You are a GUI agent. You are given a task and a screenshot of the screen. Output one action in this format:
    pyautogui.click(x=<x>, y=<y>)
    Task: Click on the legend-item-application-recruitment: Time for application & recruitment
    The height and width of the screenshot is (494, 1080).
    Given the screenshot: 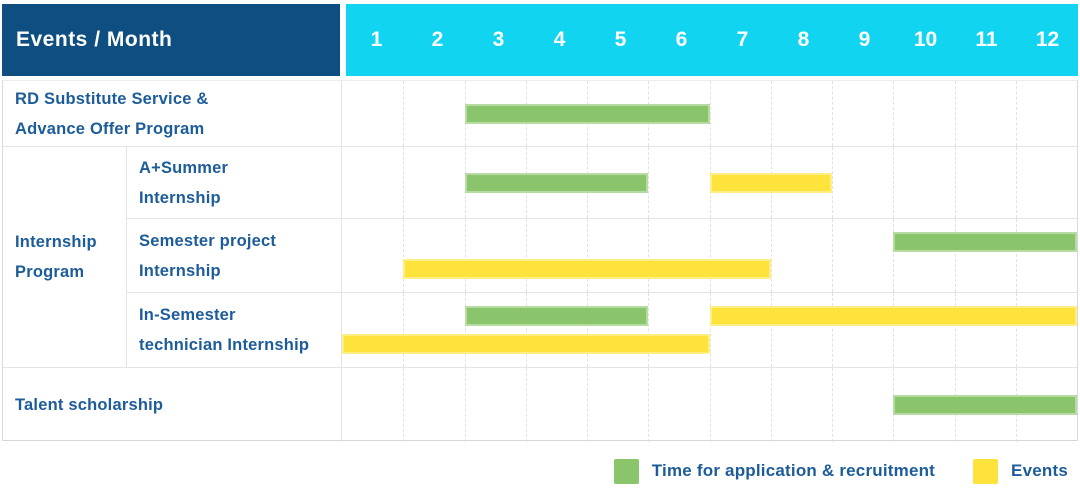 What is the action you would take?
    pyautogui.click(x=774, y=471)
    